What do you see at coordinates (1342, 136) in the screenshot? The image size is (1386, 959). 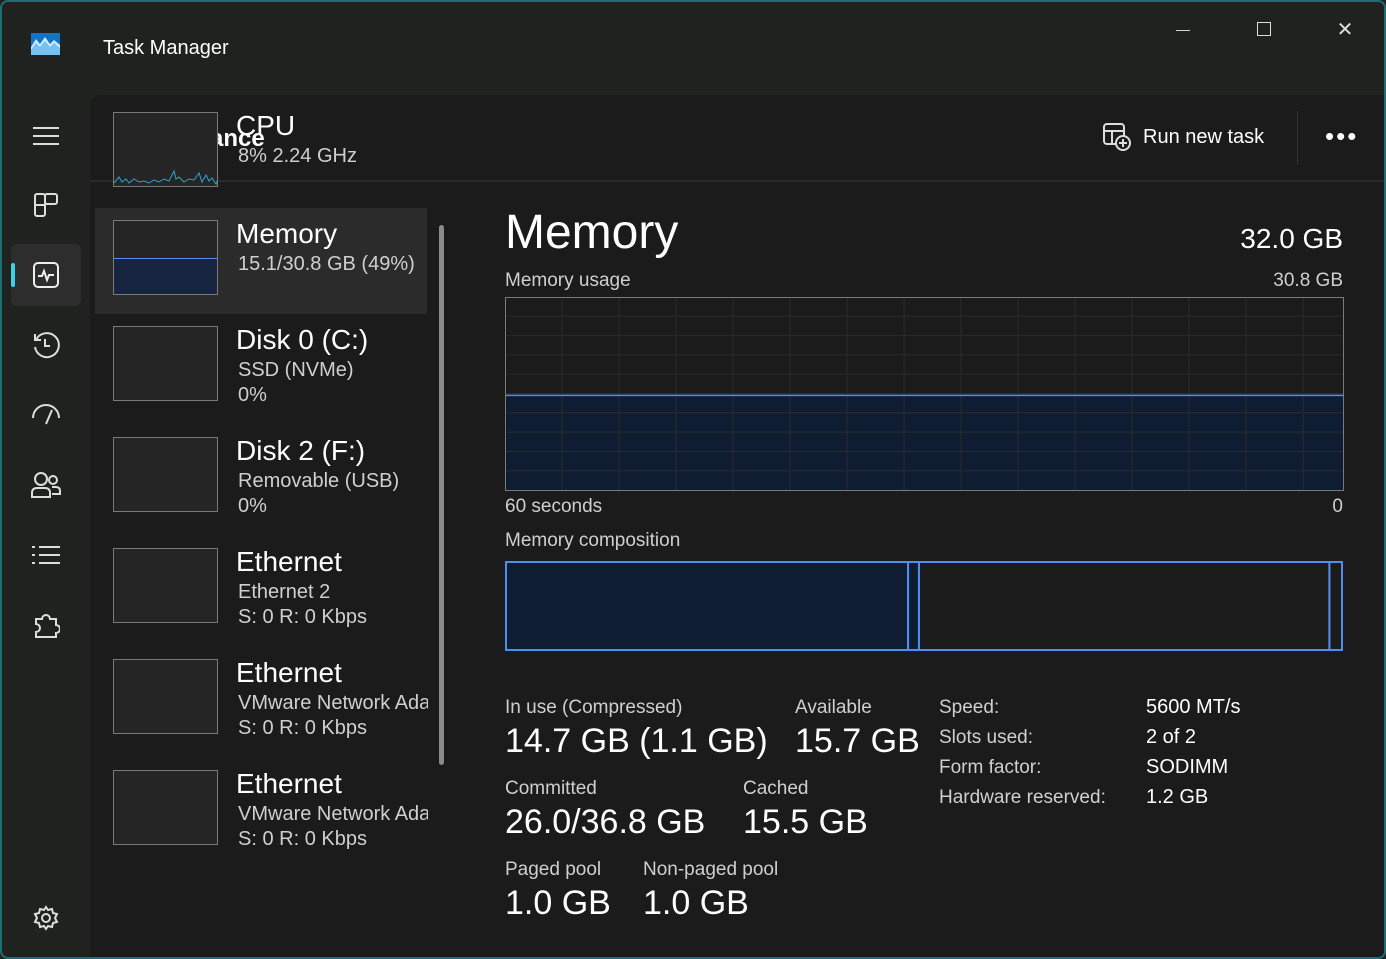 I see `more-options-button: •••` at bounding box center [1342, 136].